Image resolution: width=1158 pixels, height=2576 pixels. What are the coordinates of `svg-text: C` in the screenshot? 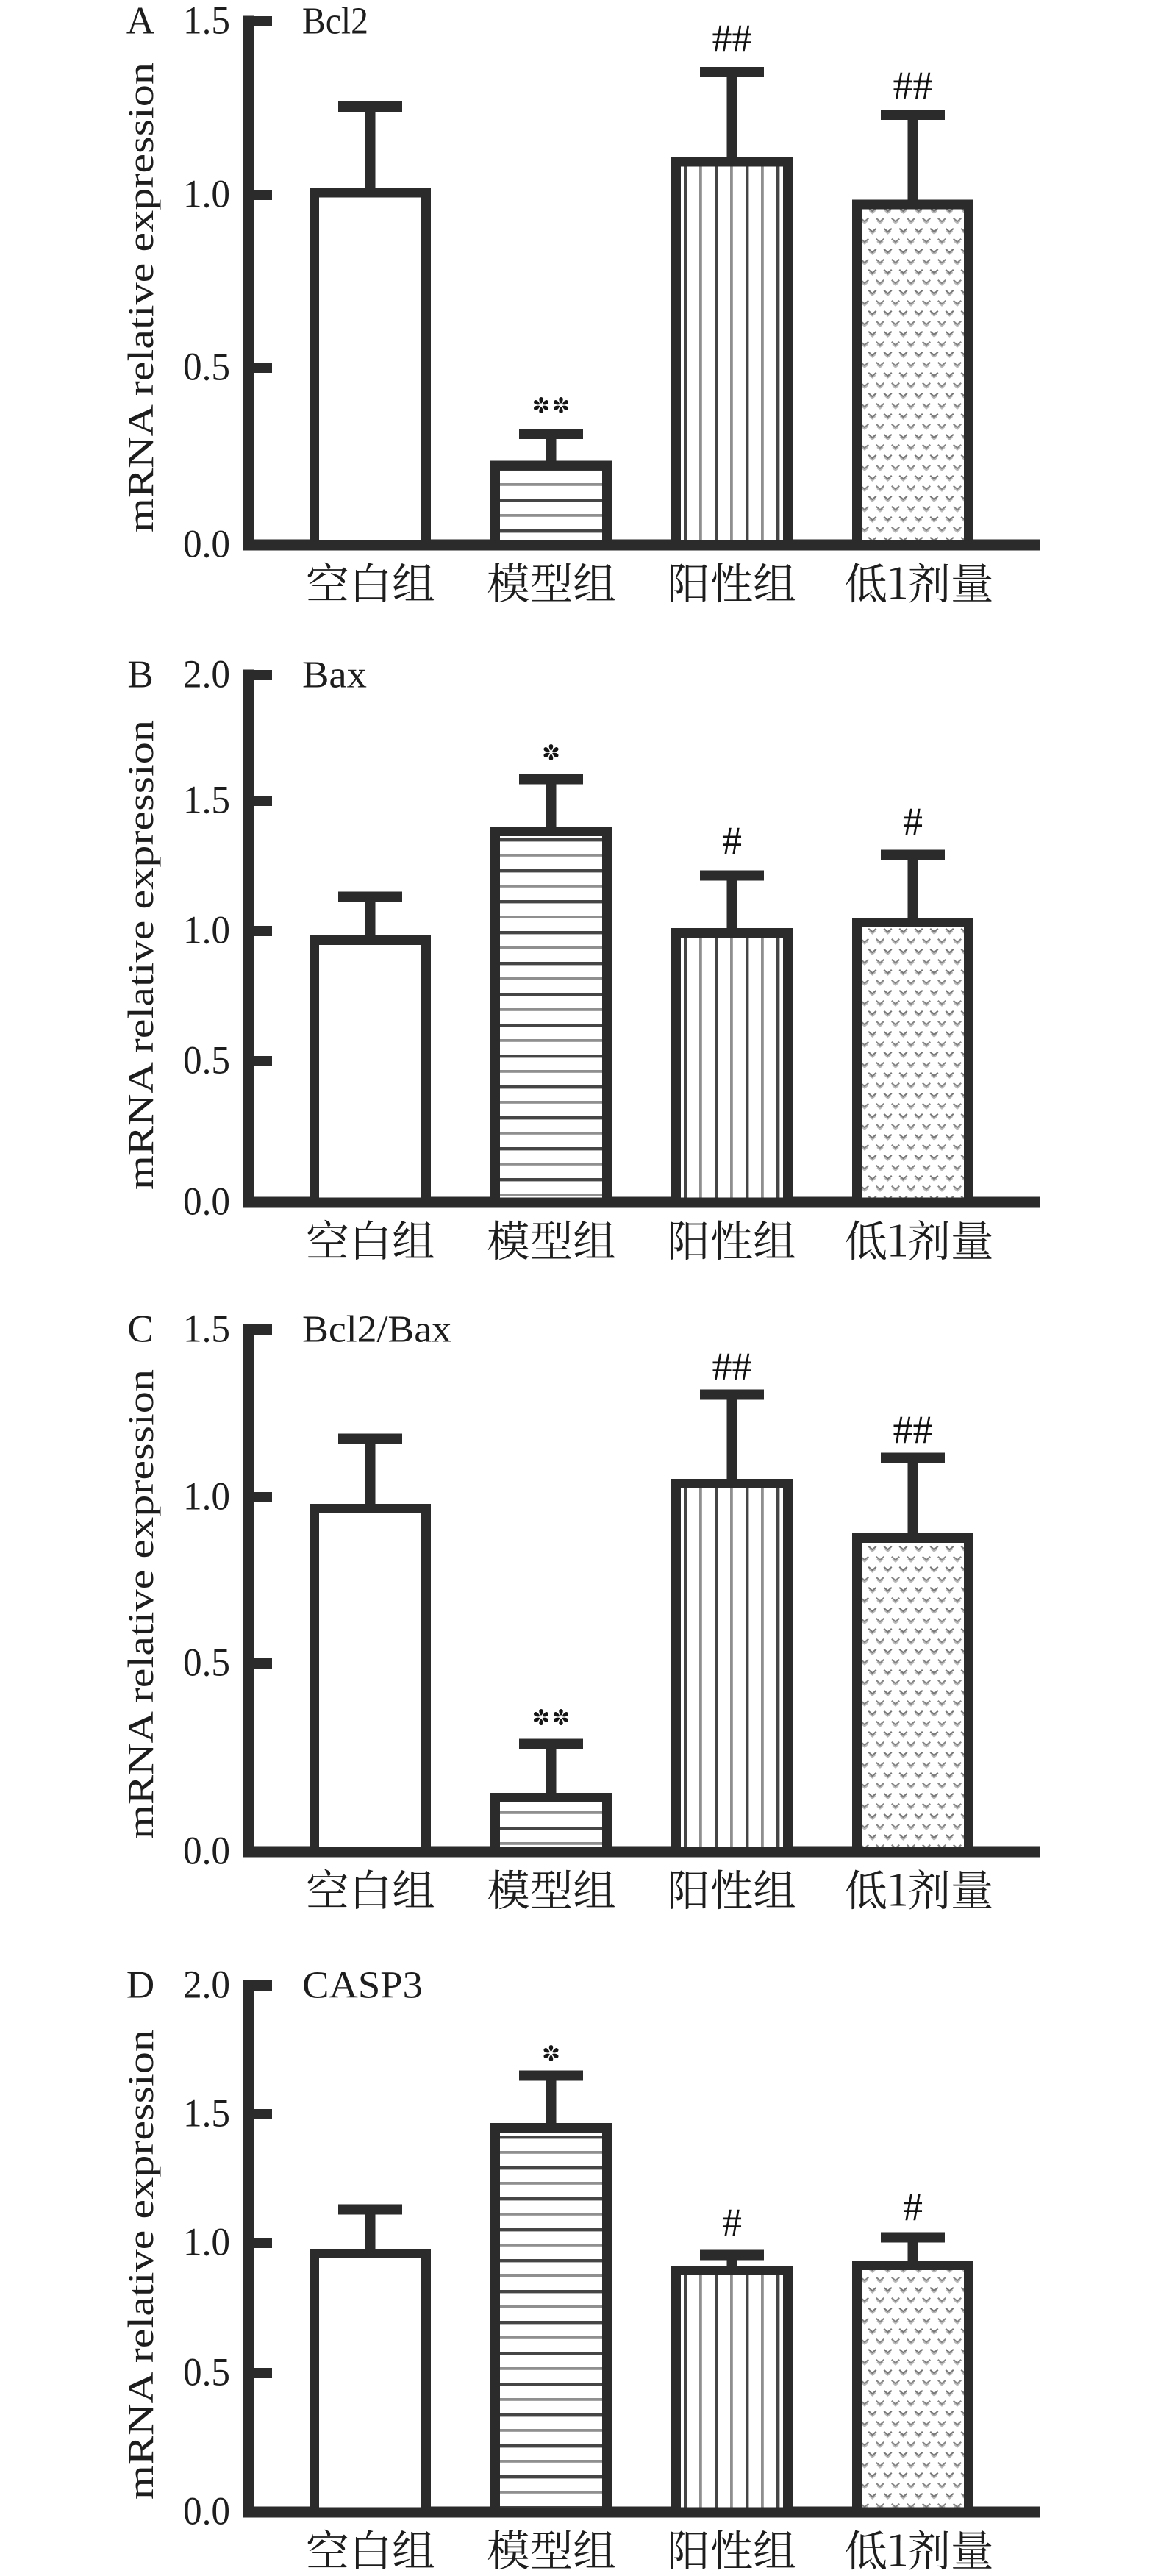 It's located at (140, 1329).